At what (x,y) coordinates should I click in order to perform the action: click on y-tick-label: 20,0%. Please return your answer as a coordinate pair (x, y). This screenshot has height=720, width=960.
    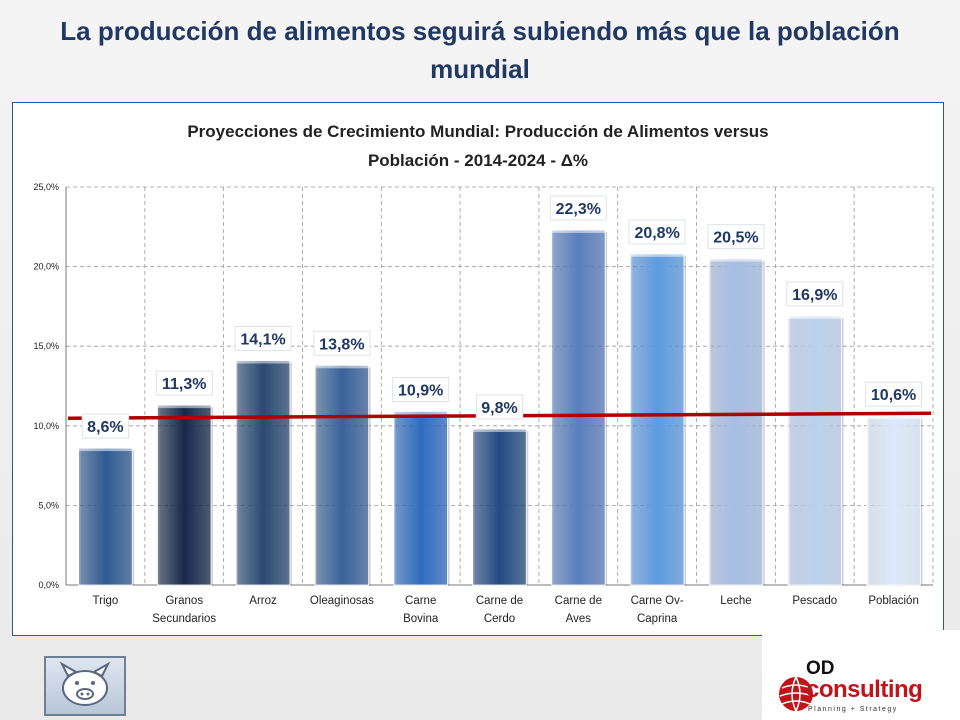
    Looking at the image, I should click on (46, 267).